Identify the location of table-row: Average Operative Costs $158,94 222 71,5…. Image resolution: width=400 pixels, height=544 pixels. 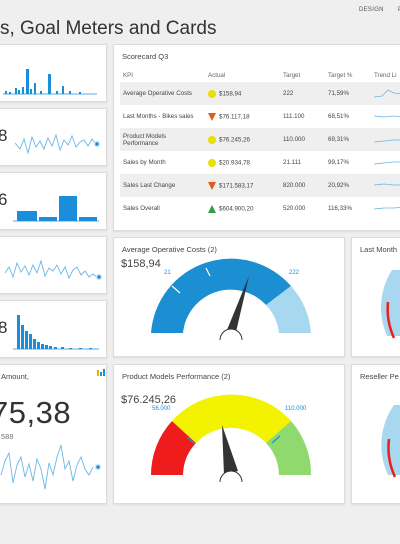
(260, 93).